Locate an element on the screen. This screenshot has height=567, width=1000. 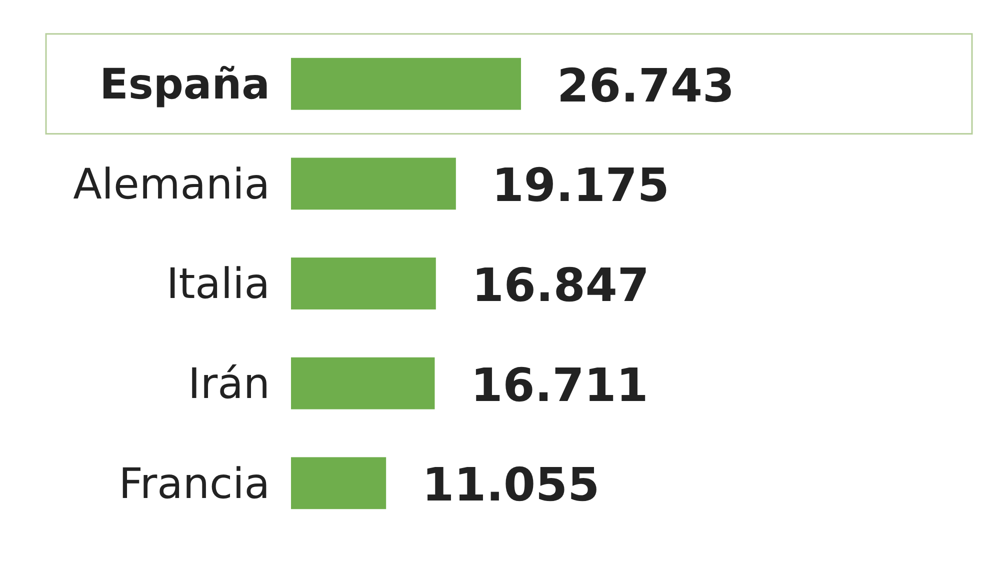
data-label: 11.055 is located at coordinates (511, 485).